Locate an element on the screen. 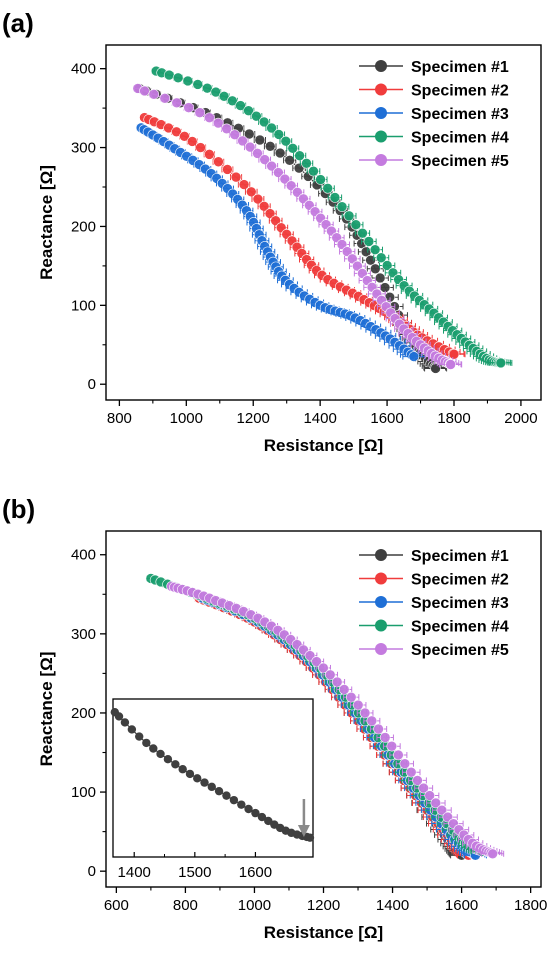 The height and width of the screenshot is (956, 550). x-tick-label: 1400 is located at coordinates (392, 905).